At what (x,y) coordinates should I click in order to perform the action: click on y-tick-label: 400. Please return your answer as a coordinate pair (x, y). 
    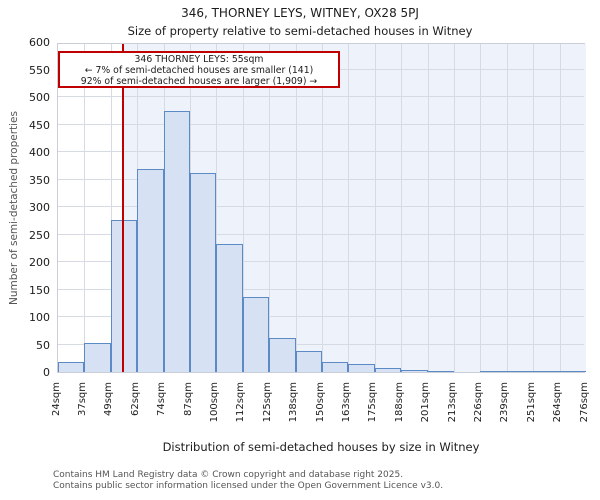
    Looking at the image, I should click on (39, 152).